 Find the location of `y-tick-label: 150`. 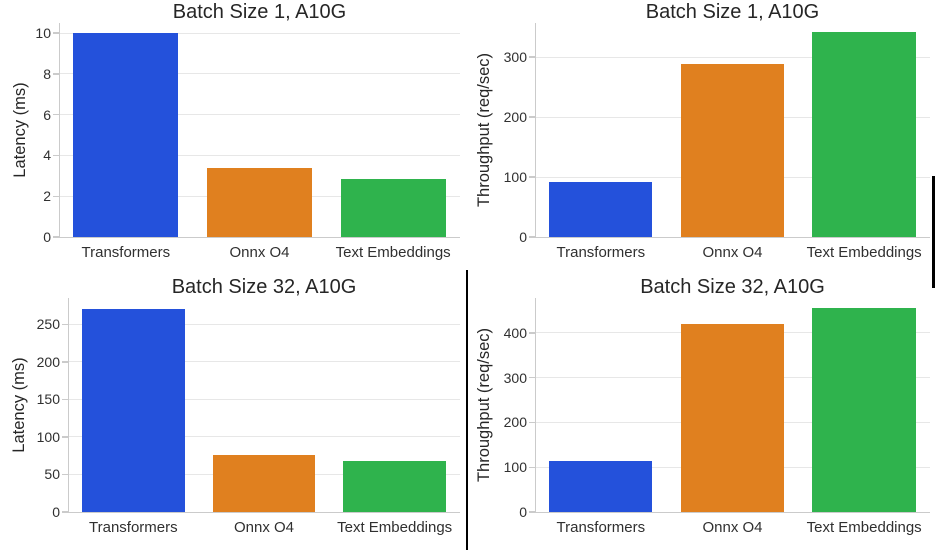

y-tick-label: 150 is located at coordinates (48, 399).